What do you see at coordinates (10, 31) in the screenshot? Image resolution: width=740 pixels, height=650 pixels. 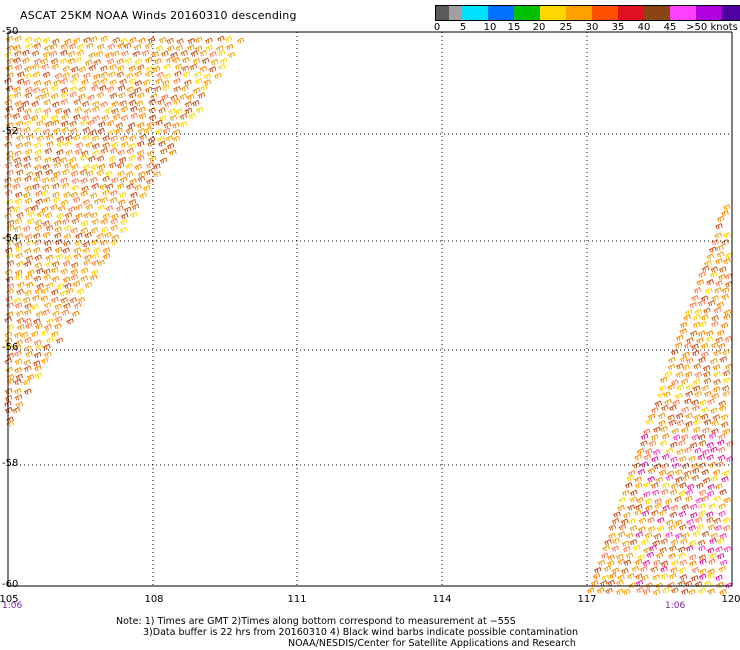 I see `lat-label-50: -50` at bounding box center [10, 31].